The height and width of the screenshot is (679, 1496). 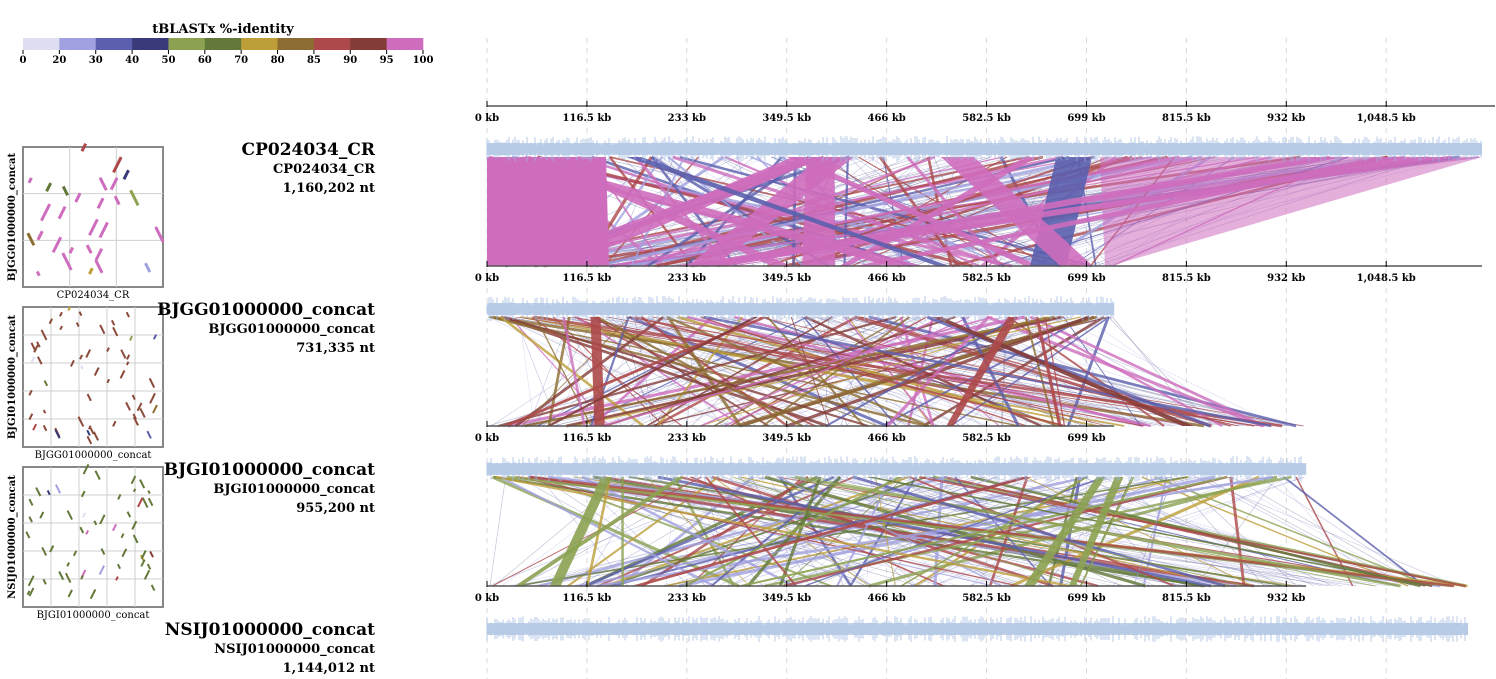 I want to click on dotplot-1: CP024034_CR BJGG01000000_concat, so click(x=86, y=221).